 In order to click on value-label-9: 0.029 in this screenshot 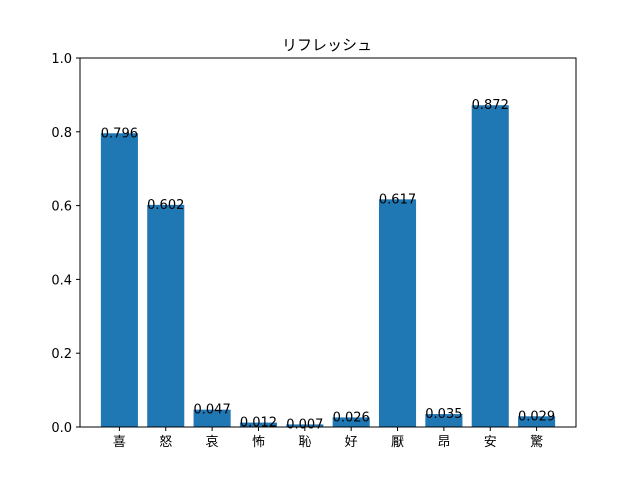, I will do `click(536, 416)`.